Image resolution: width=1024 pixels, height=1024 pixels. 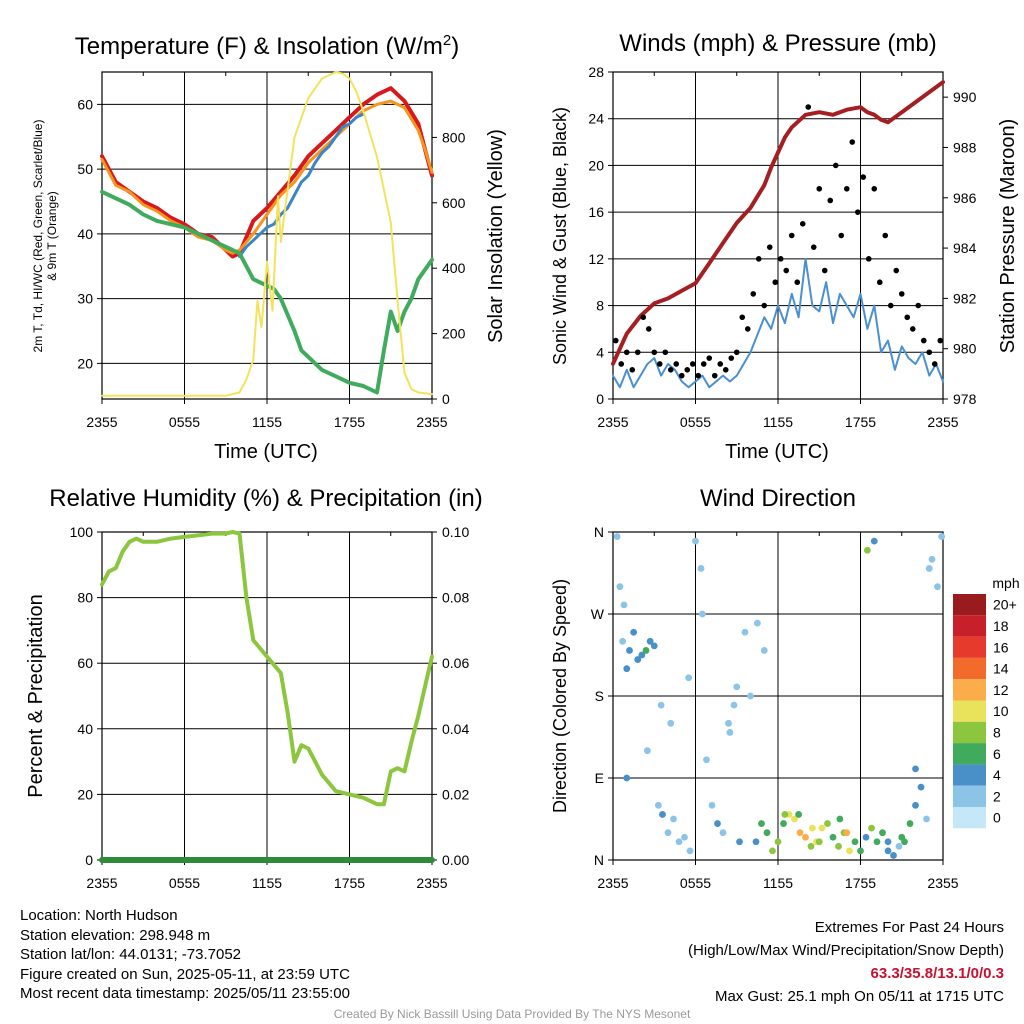 I want to click on direction-xtick-label: 1155, so click(x=778, y=883).